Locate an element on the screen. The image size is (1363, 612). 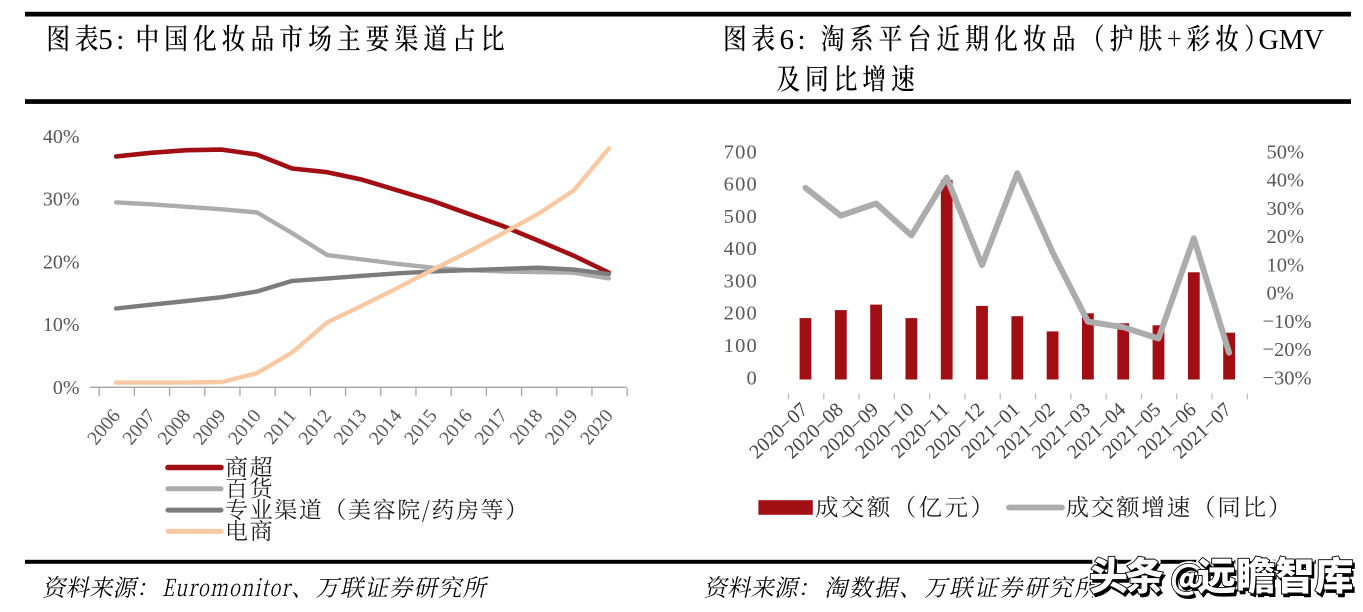
svg-text: 50% is located at coordinates (1286, 152).